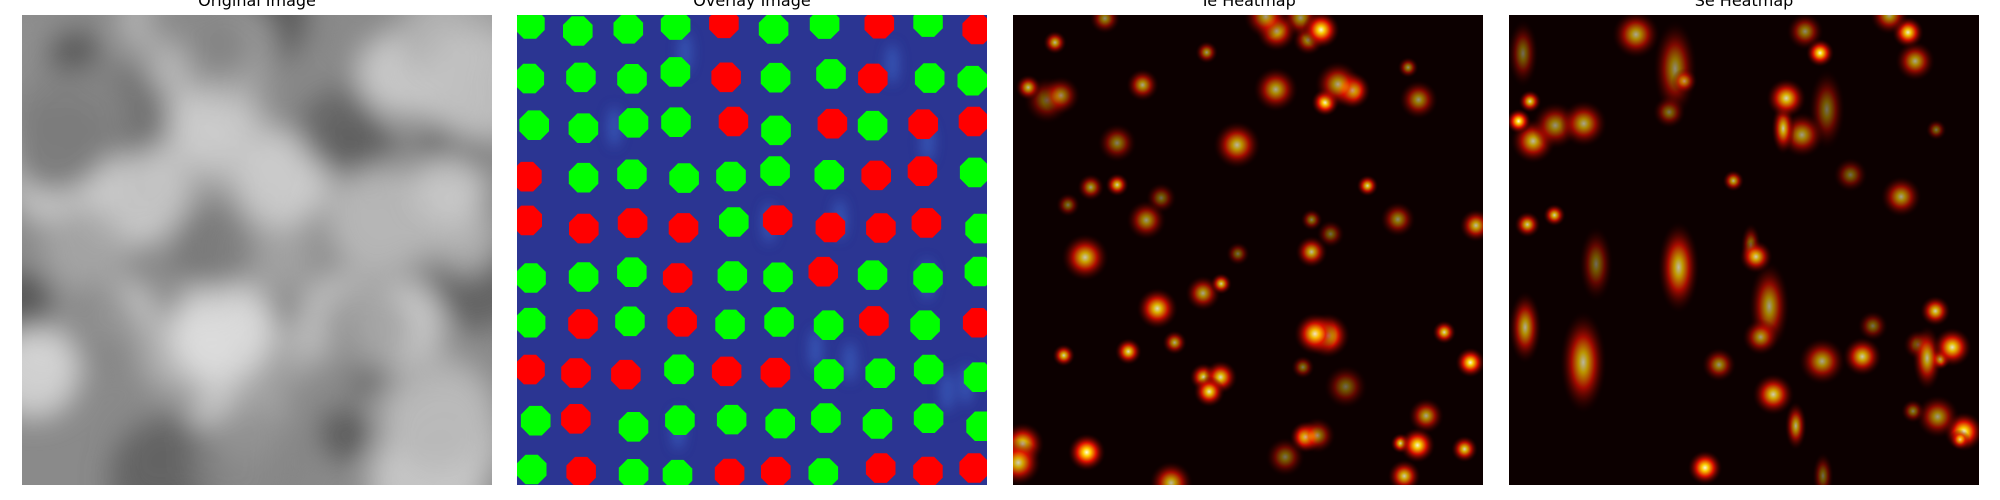 The image size is (2000, 500). What do you see at coordinates (751, 5) in the screenshot?
I see `panel-title: Overlay Image` at bounding box center [751, 5].